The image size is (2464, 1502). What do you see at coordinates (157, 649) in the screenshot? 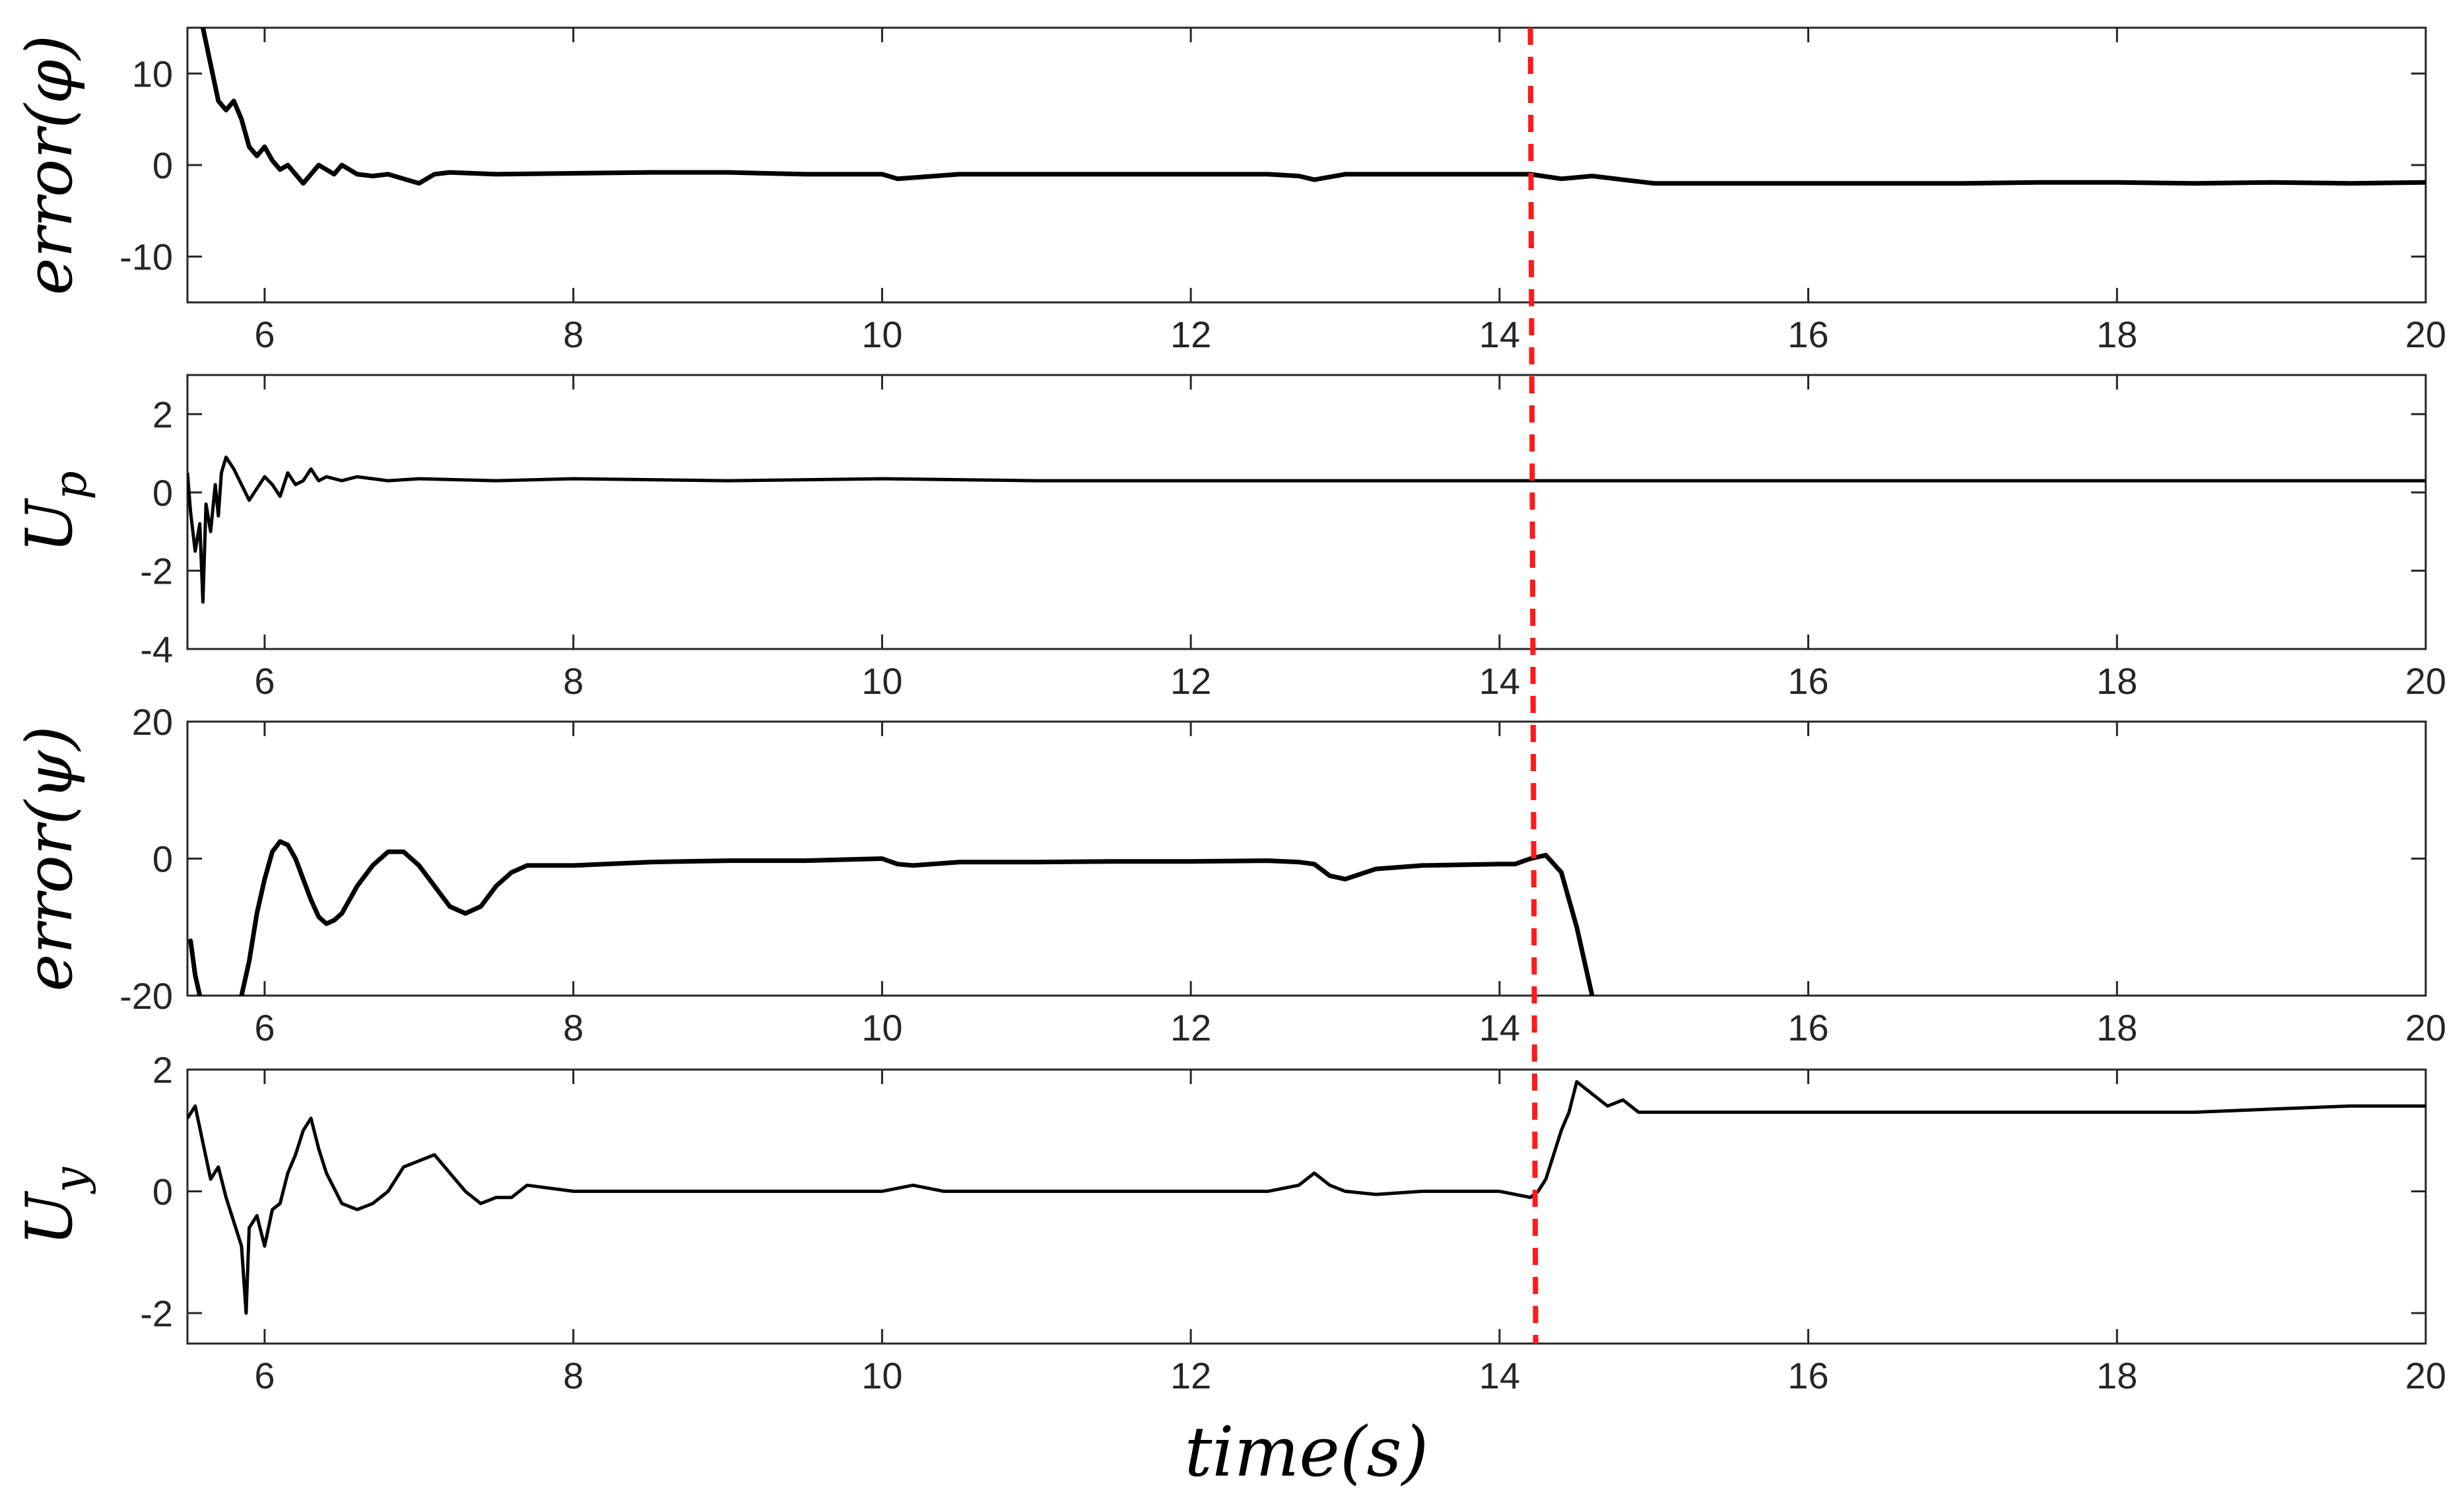
I see `y-tick-label: -4` at bounding box center [157, 649].